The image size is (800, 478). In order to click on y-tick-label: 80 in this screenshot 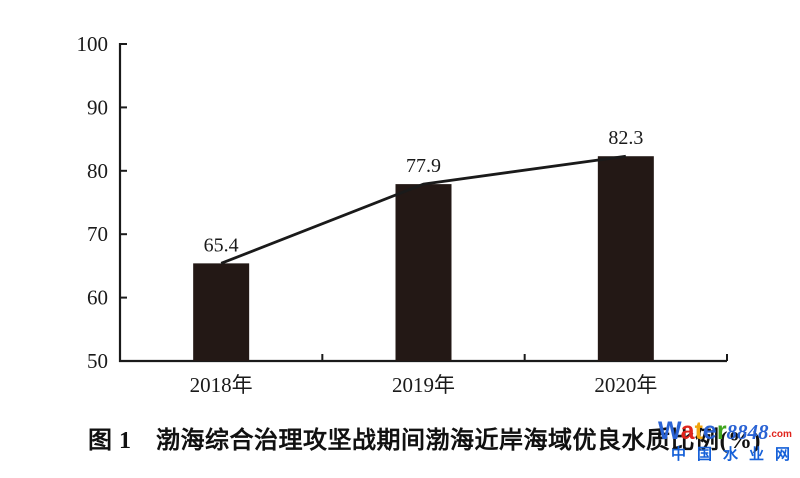, I will do `click(97, 171)`.